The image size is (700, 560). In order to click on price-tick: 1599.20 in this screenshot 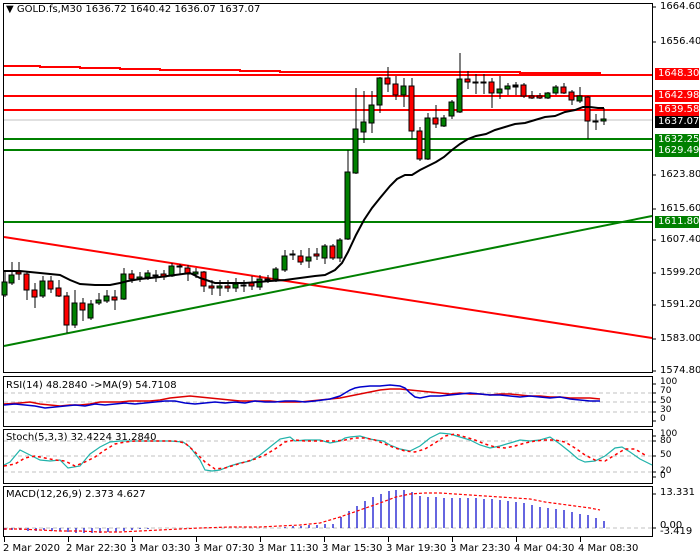, I will do `click(680, 272)`.